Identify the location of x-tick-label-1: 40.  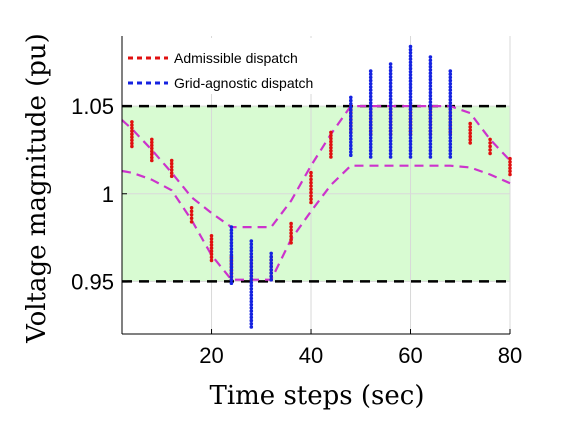
(311, 355).